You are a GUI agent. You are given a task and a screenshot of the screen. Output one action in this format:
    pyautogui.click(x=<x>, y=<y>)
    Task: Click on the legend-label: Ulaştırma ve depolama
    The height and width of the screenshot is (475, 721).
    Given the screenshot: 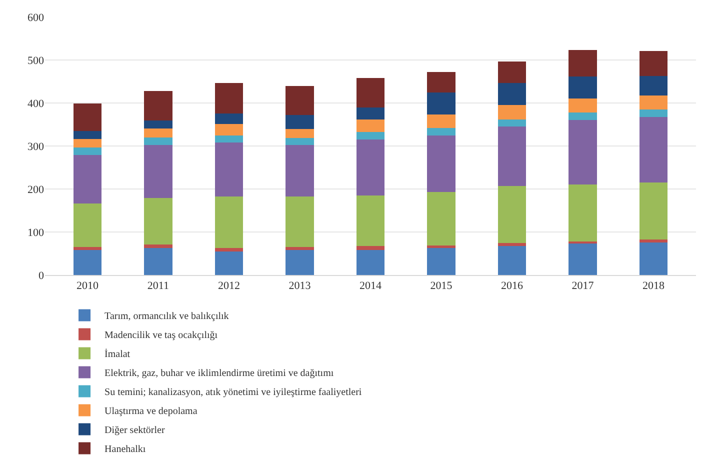 What is the action you would take?
    pyautogui.click(x=151, y=412)
    